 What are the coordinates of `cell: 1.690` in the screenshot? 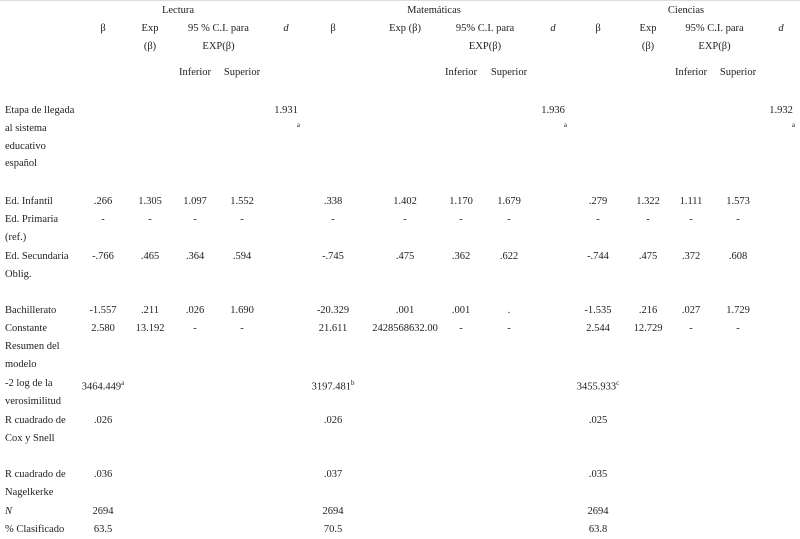 It's located at (242, 310).